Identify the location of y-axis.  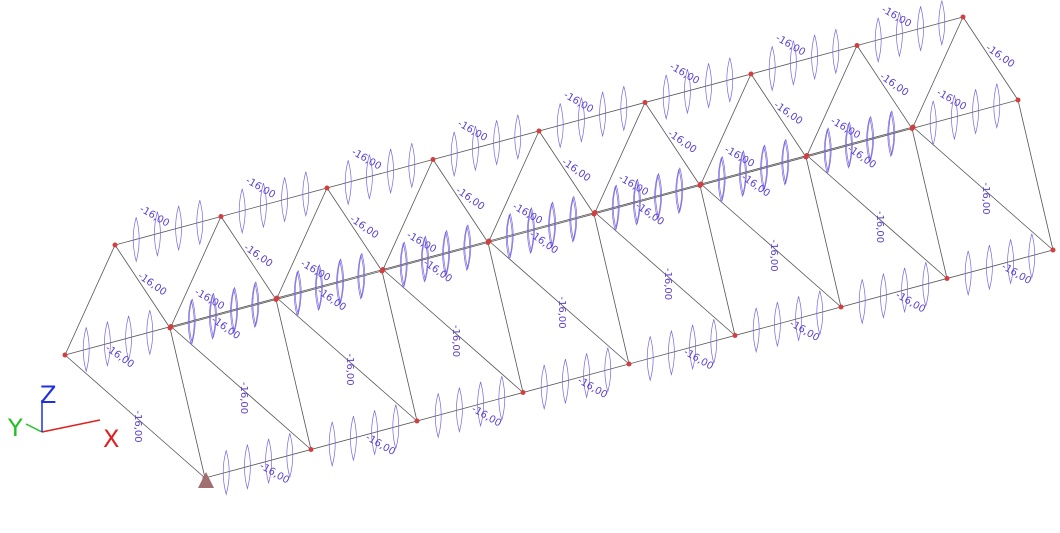
(34, 428).